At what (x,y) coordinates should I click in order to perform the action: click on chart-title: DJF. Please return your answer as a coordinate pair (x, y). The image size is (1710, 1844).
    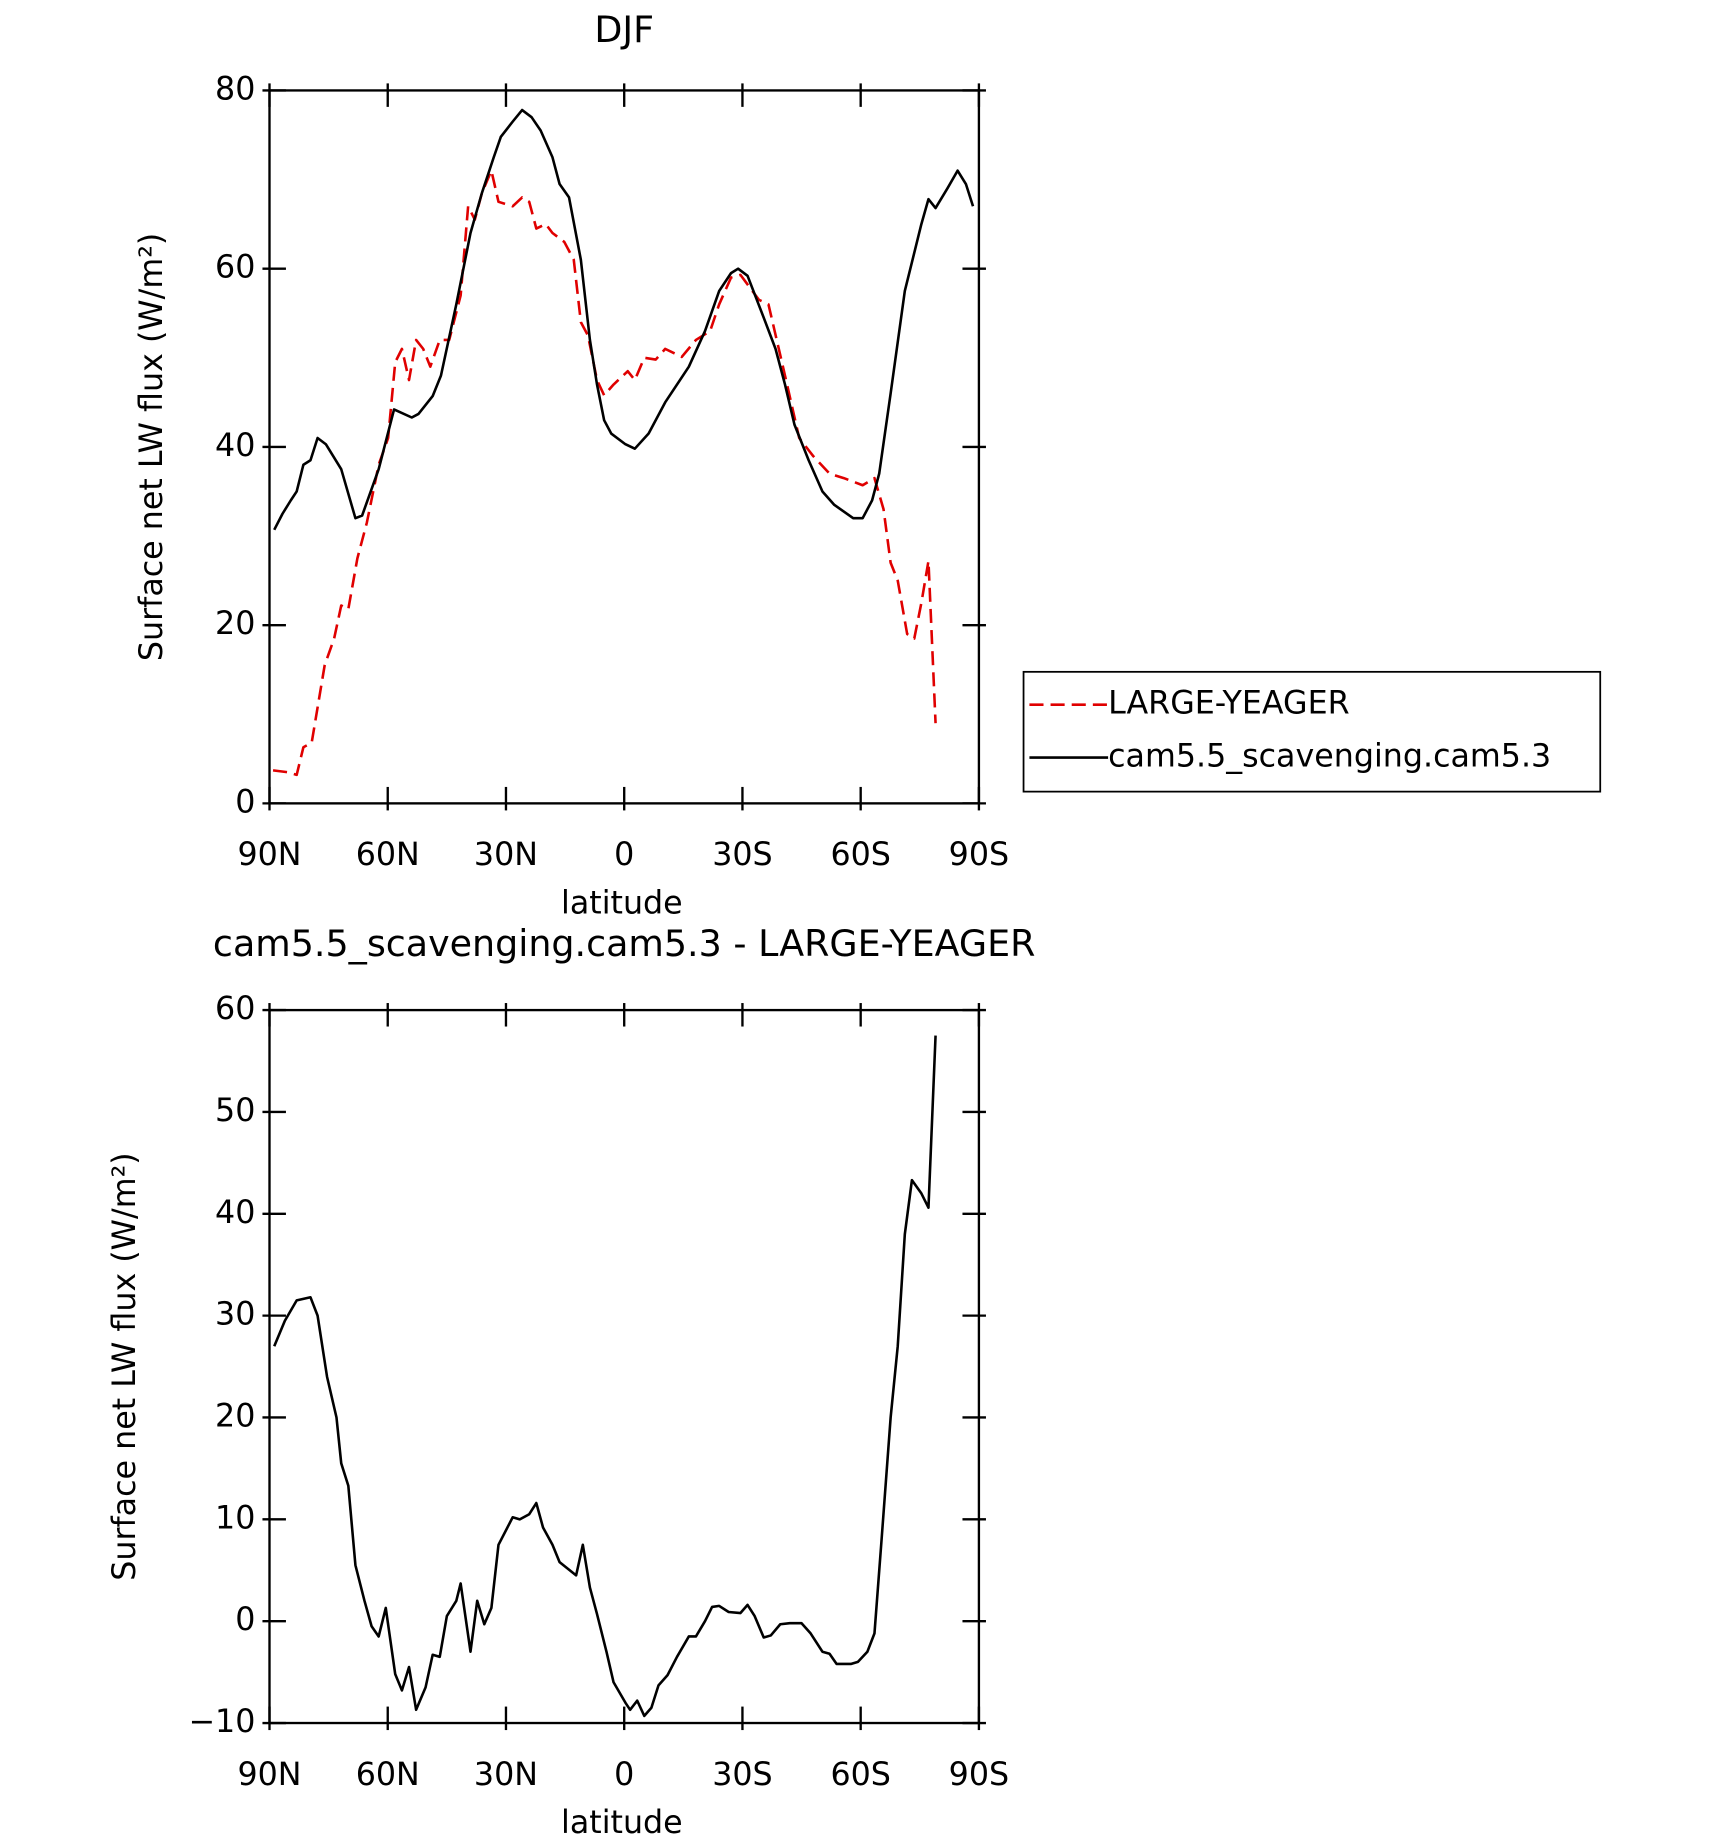
    Looking at the image, I should click on (624, 29).